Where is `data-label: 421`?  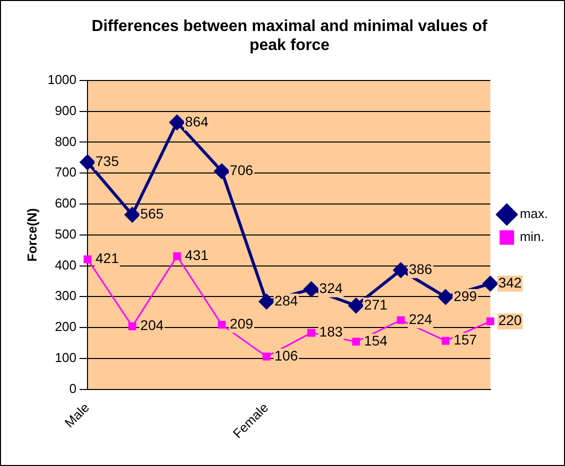
data-label: 421 is located at coordinates (108, 258).